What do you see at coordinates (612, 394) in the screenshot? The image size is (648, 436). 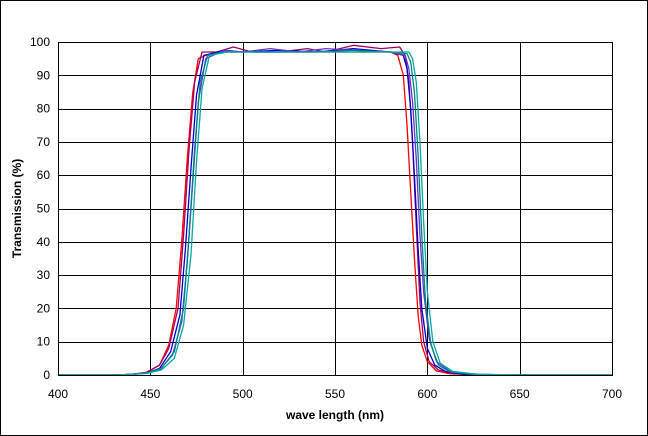 I see `x-tick-label: 700` at bounding box center [612, 394].